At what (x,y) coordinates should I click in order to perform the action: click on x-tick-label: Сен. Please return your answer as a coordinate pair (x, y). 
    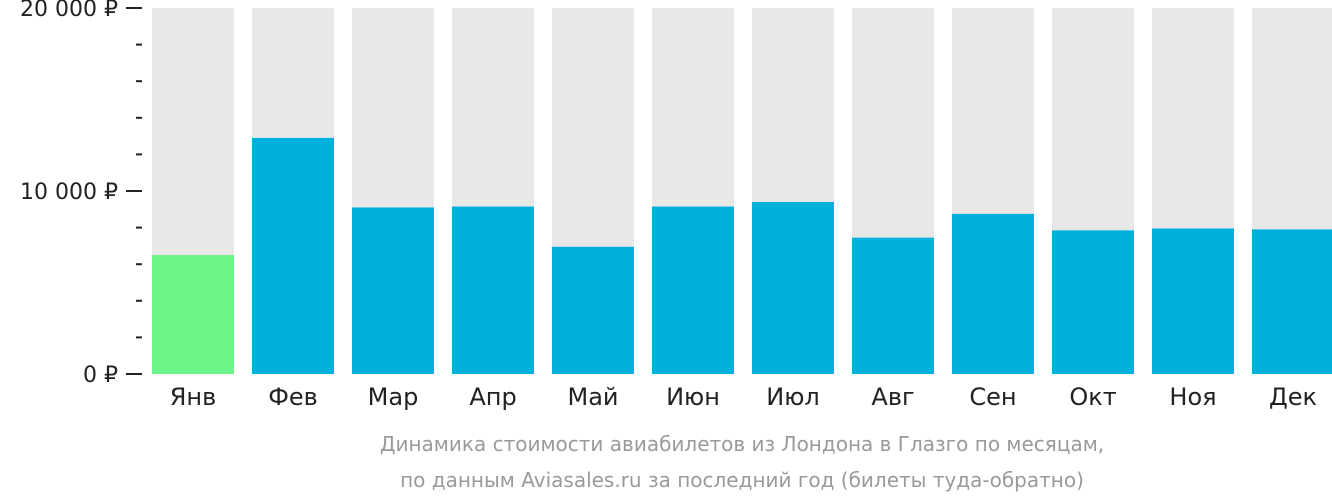
    Looking at the image, I should click on (992, 397).